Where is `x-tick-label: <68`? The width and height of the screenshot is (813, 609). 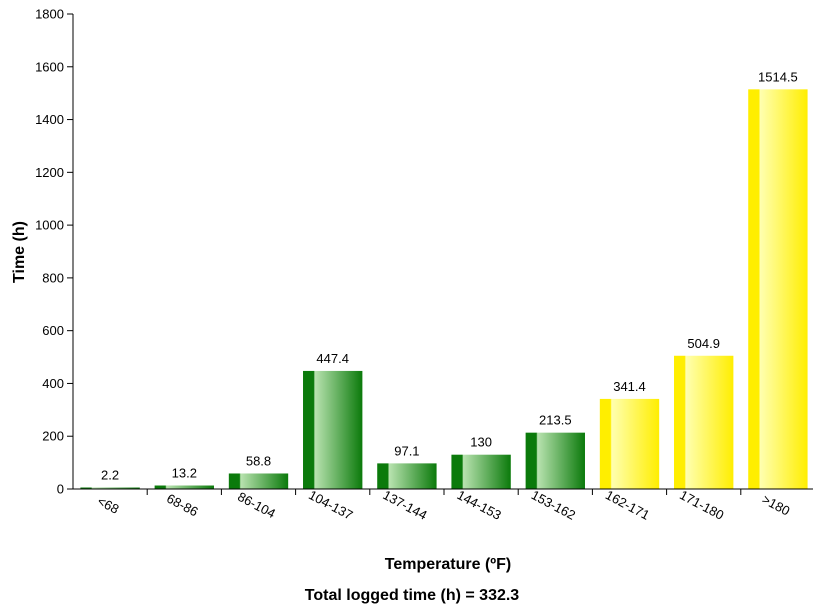
x-tick-label: <68 is located at coordinates (108, 505).